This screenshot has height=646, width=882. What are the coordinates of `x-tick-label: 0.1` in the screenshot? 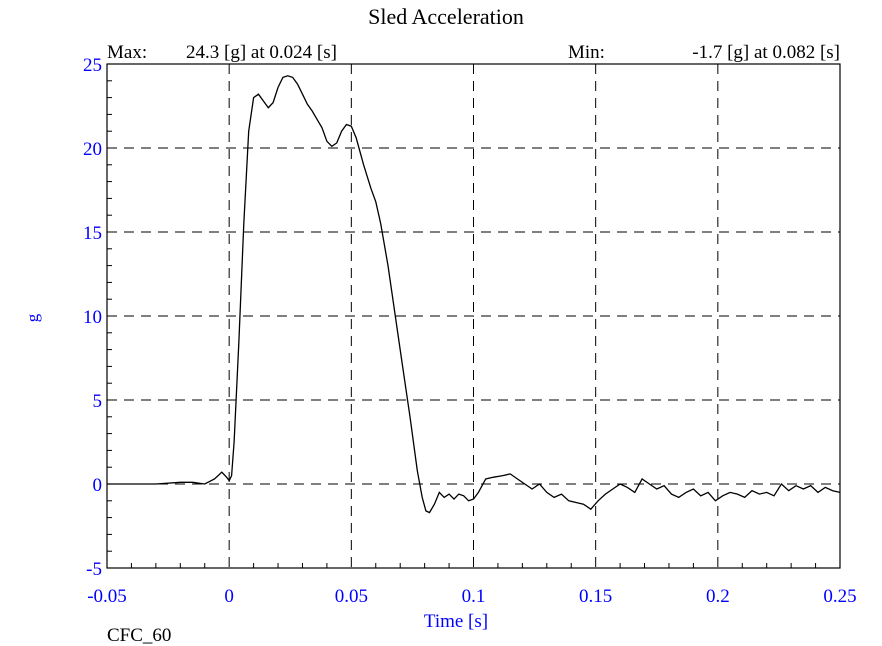 It's located at (474, 596).